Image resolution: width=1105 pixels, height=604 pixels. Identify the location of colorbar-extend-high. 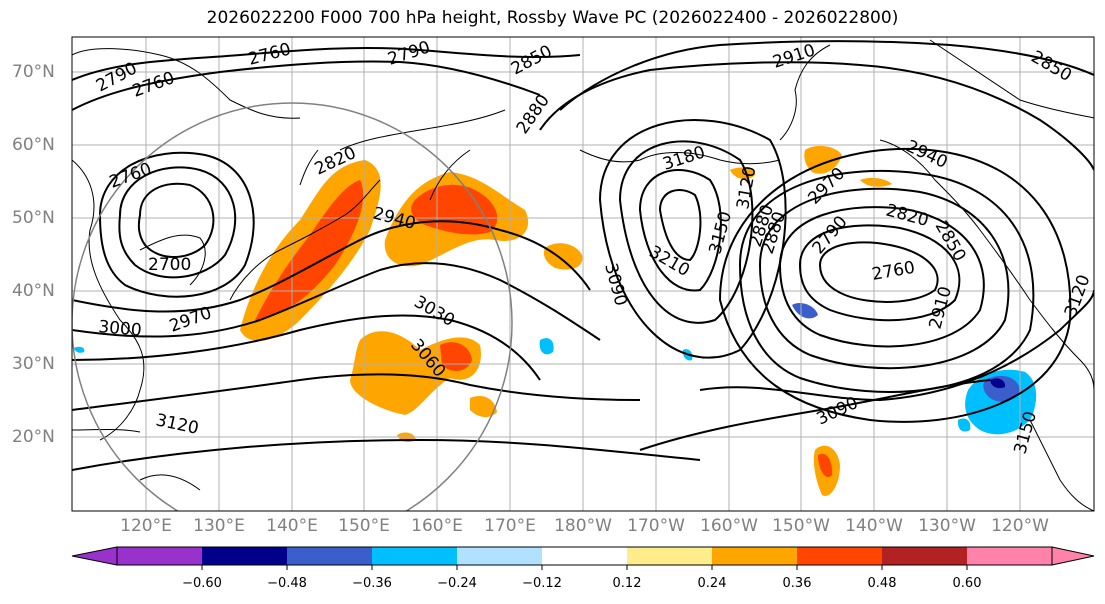
(1073, 556).